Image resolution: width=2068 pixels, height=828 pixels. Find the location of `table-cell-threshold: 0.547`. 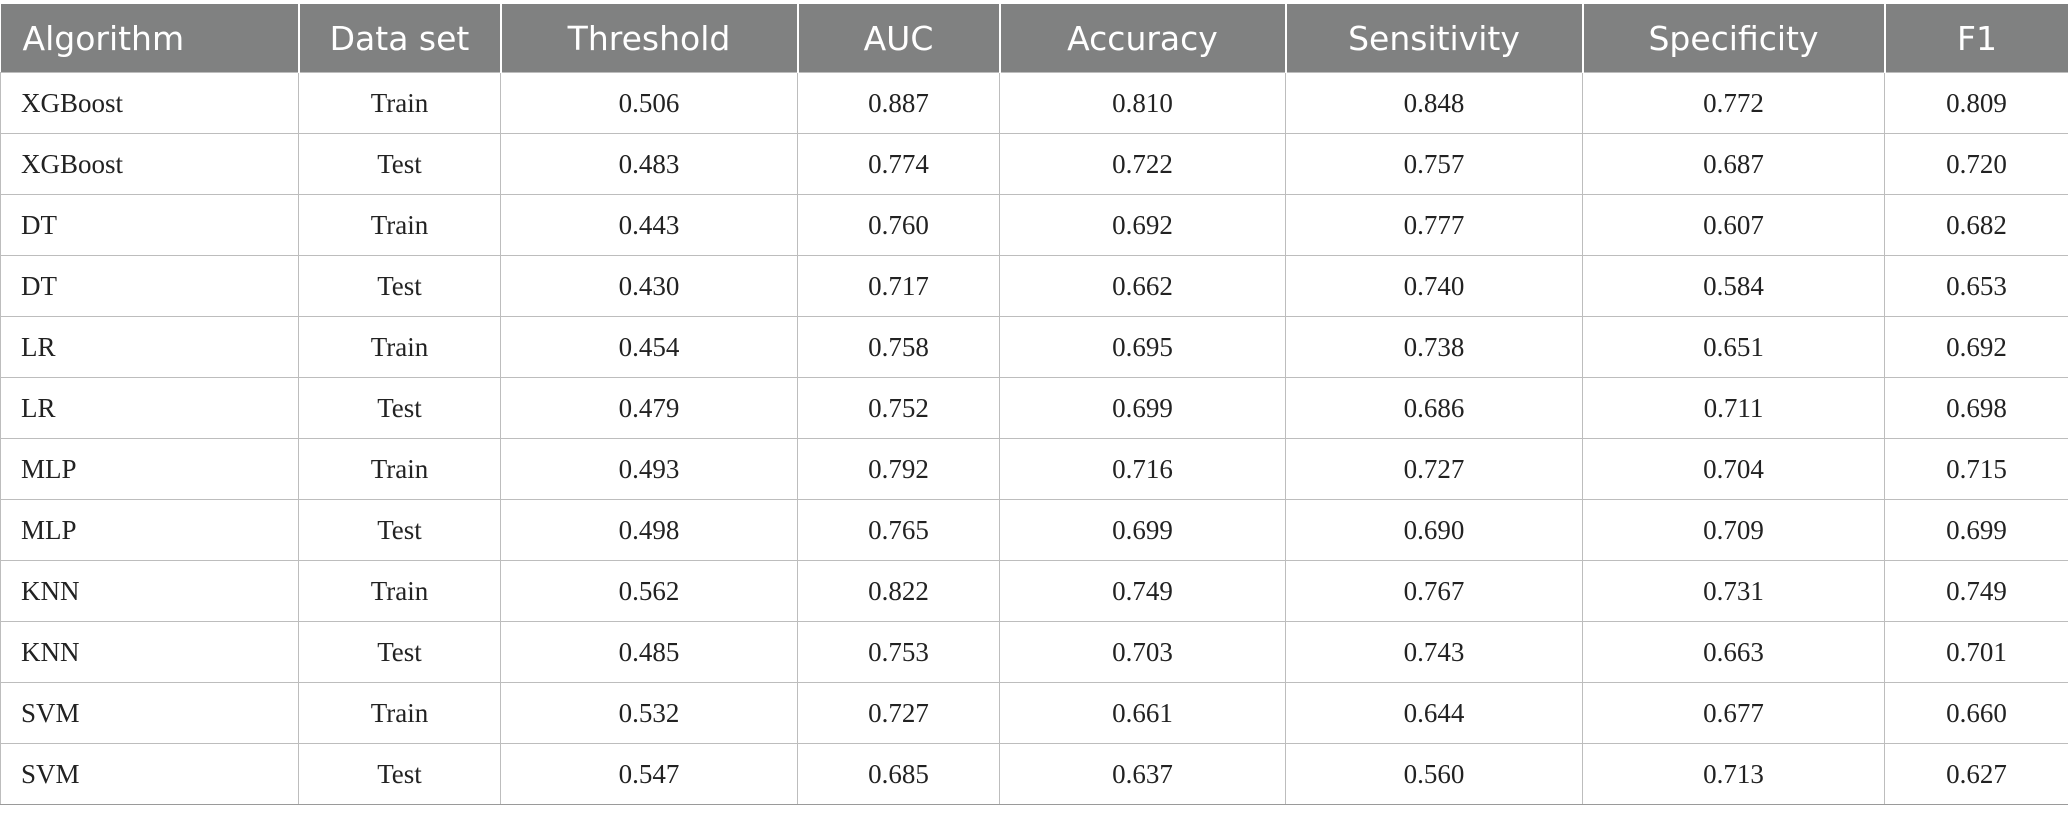

table-cell-threshold: 0.547 is located at coordinates (649, 774).